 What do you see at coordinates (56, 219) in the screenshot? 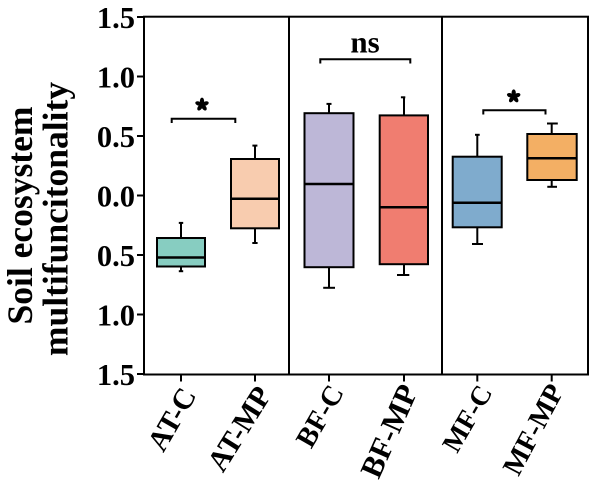
I see `svg-text: multifuncitonality` at bounding box center [56, 219].